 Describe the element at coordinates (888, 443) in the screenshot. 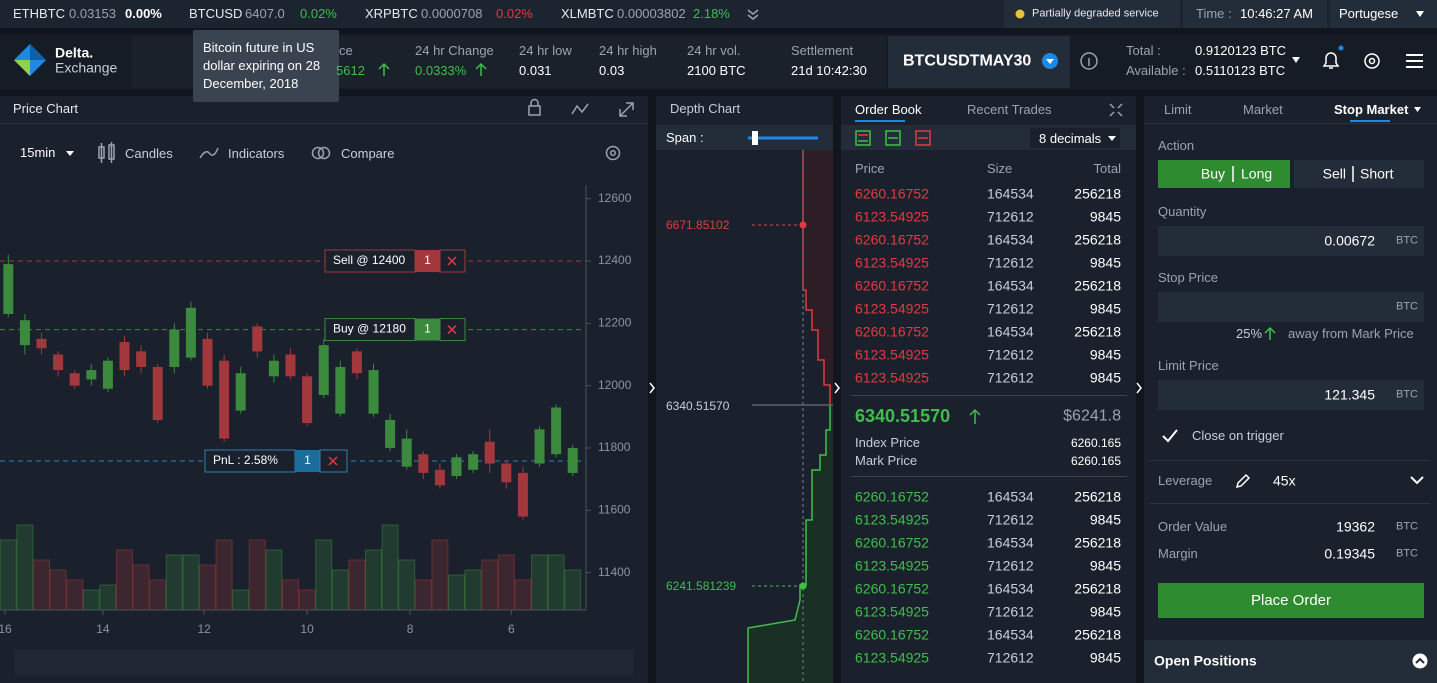

I see `index-label: Index Price` at that location.